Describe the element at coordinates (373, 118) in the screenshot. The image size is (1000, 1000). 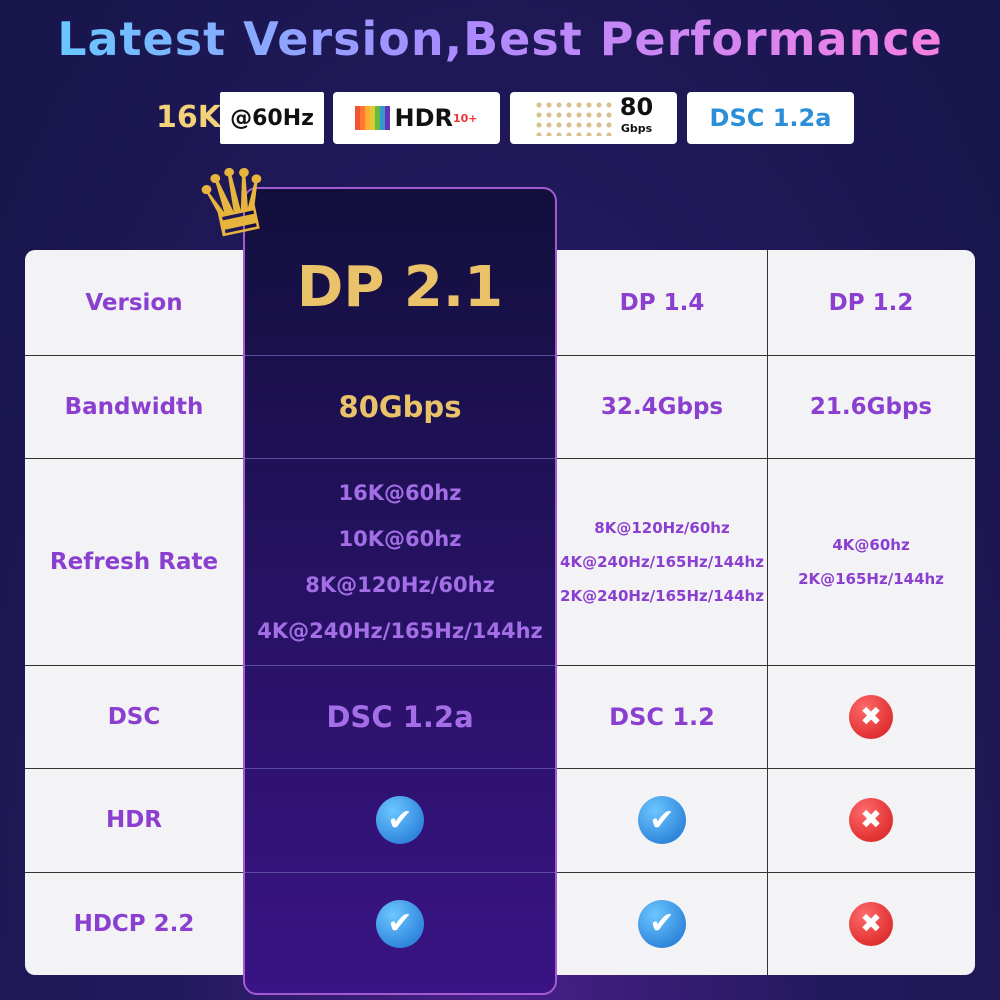
I see `hdr-logo-icon` at that location.